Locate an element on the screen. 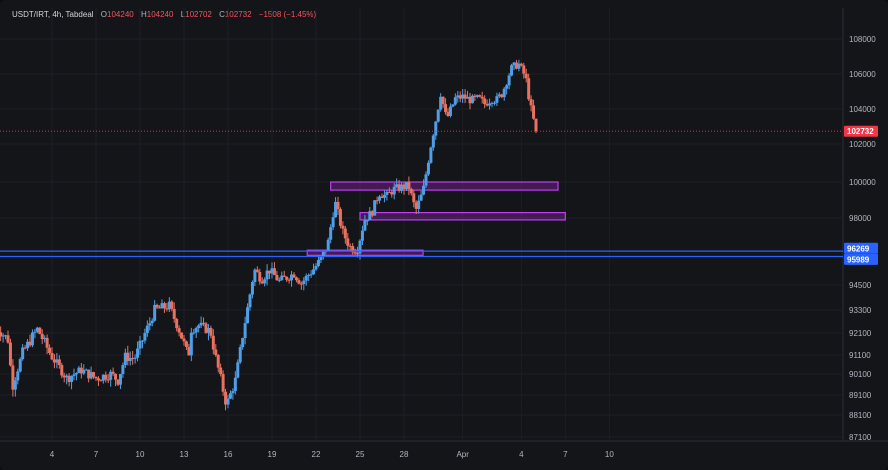 This screenshot has width=888, height=470. level-badge-upper is located at coordinates (861, 248).